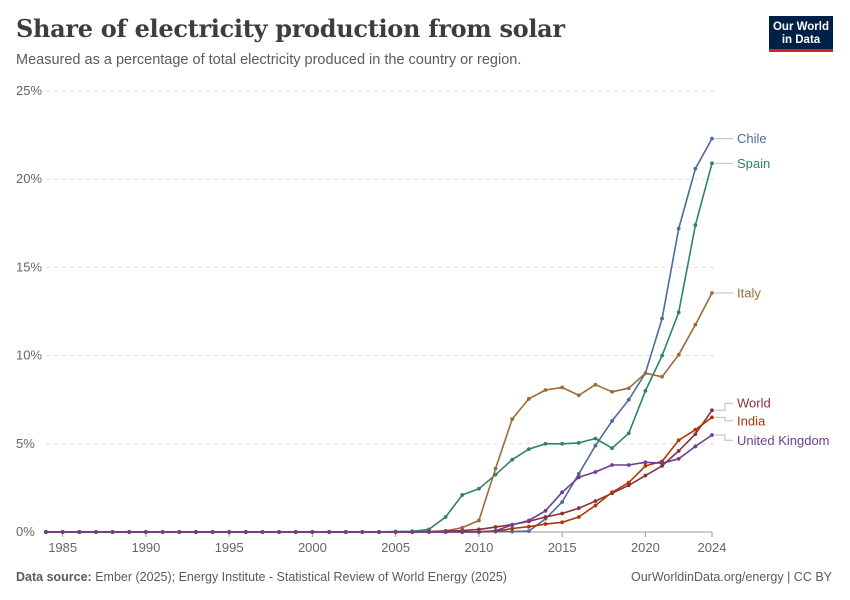  Describe the element at coordinates (25, 443) in the screenshot. I see `y-tick-label: 5%` at that location.